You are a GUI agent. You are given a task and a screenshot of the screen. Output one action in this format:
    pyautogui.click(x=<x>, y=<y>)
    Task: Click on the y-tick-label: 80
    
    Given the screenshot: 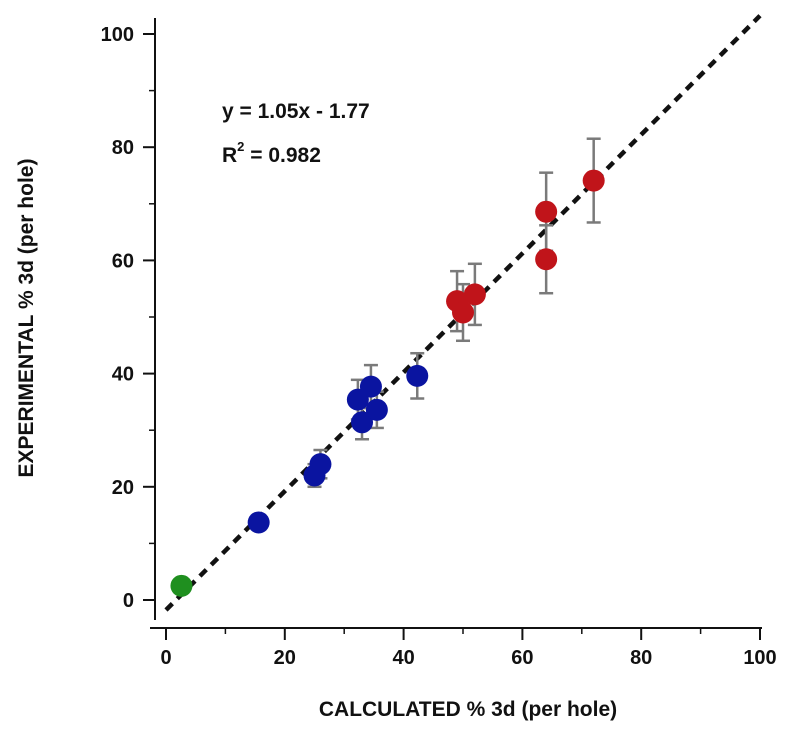 What is the action you would take?
    pyautogui.click(x=123, y=148)
    